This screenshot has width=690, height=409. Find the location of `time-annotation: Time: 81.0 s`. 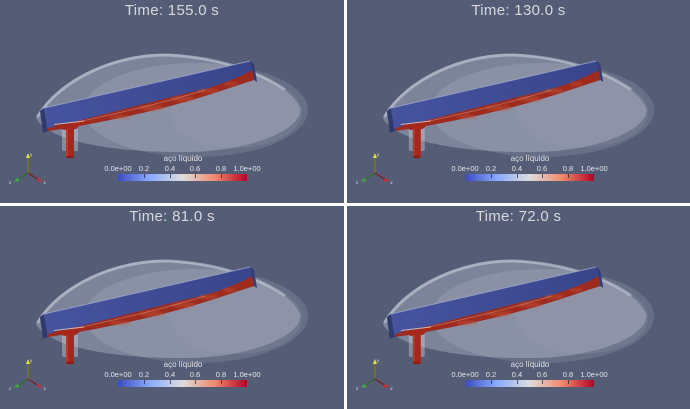

time-annotation: Time: 81.0 s is located at coordinates (172, 216).